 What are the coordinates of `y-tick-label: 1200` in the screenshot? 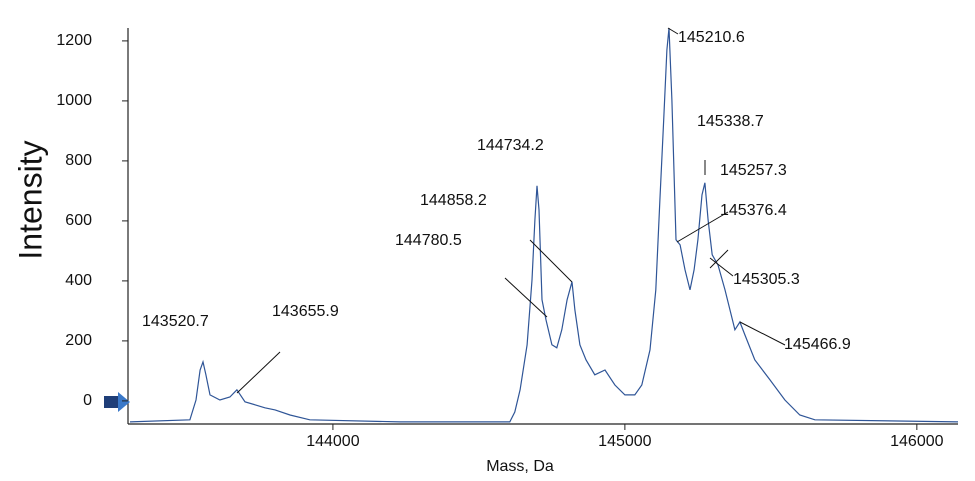 It's located at (74, 40).